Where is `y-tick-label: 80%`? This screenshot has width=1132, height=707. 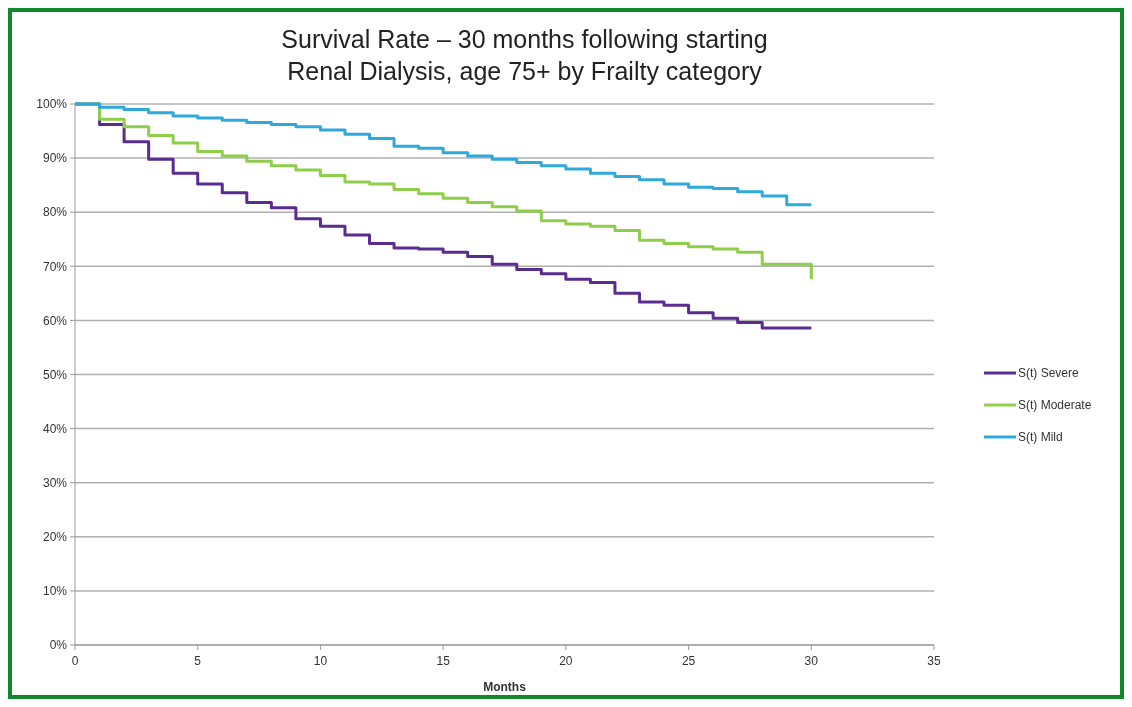 y-tick-label: 80% is located at coordinates (55, 212).